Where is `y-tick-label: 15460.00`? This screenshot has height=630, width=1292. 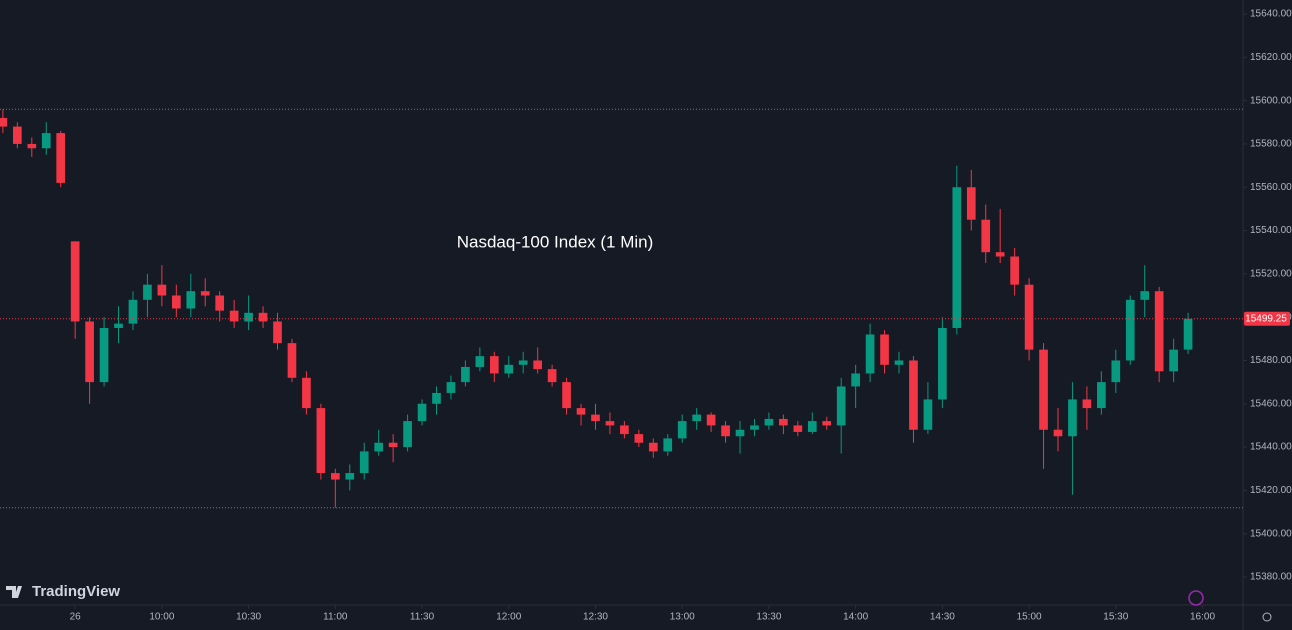 y-tick-label: 15460.00 is located at coordinates (1271, 403).